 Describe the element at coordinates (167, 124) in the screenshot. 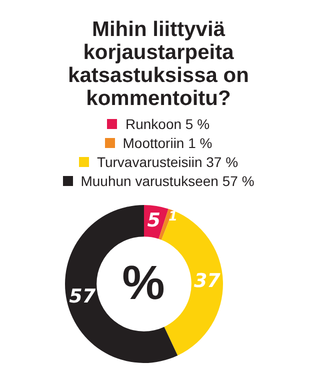

I see `legend-label: Runkoon 5 %` at that location.